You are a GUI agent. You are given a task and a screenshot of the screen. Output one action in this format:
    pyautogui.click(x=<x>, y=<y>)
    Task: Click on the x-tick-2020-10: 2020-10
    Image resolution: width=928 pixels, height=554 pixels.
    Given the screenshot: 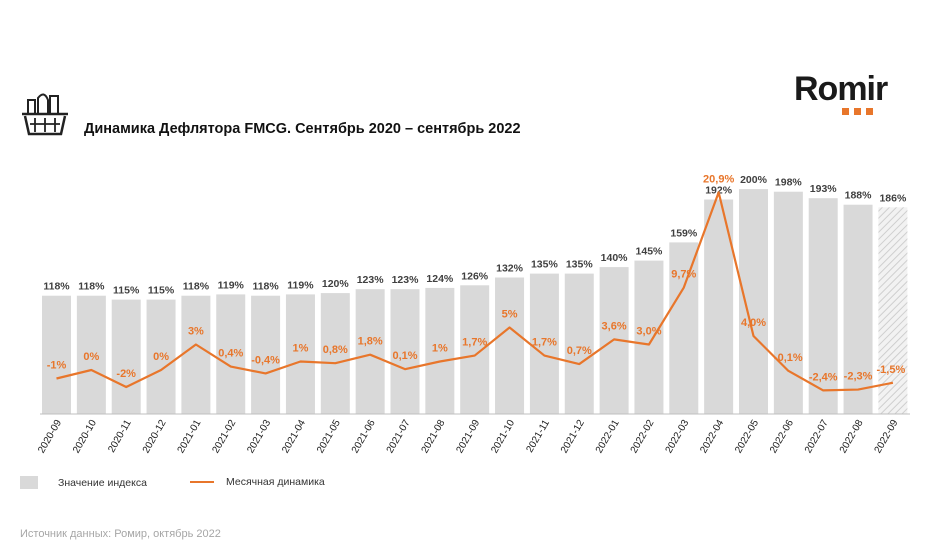 What is the action you would take?
    pyautogui.click(x=85, y=437)
    